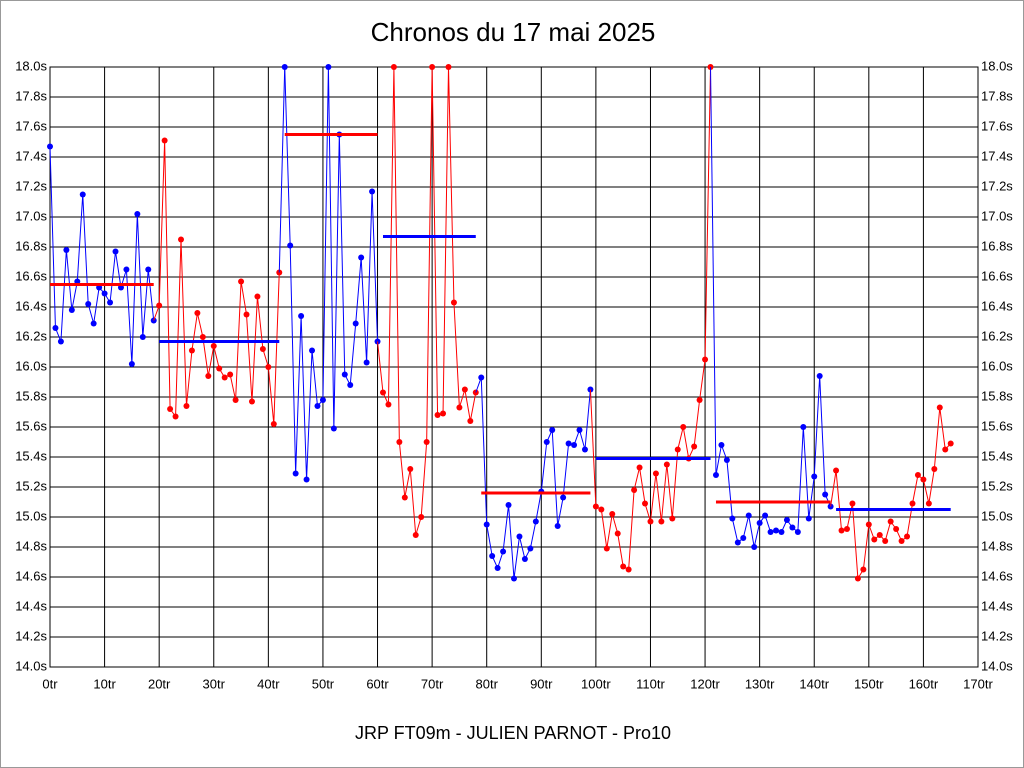 The width and height of the screenshot is (1024, 768). I want to click on x-tick-label: 30tr, so click(214, 683).